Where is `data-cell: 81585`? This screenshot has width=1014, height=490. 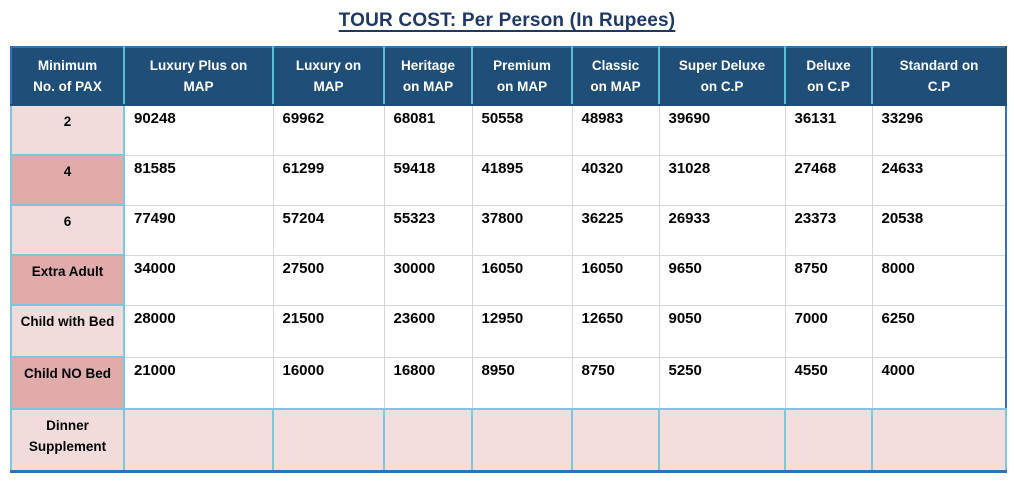 data-cell: 81585 is located at coordinates (198, 180).